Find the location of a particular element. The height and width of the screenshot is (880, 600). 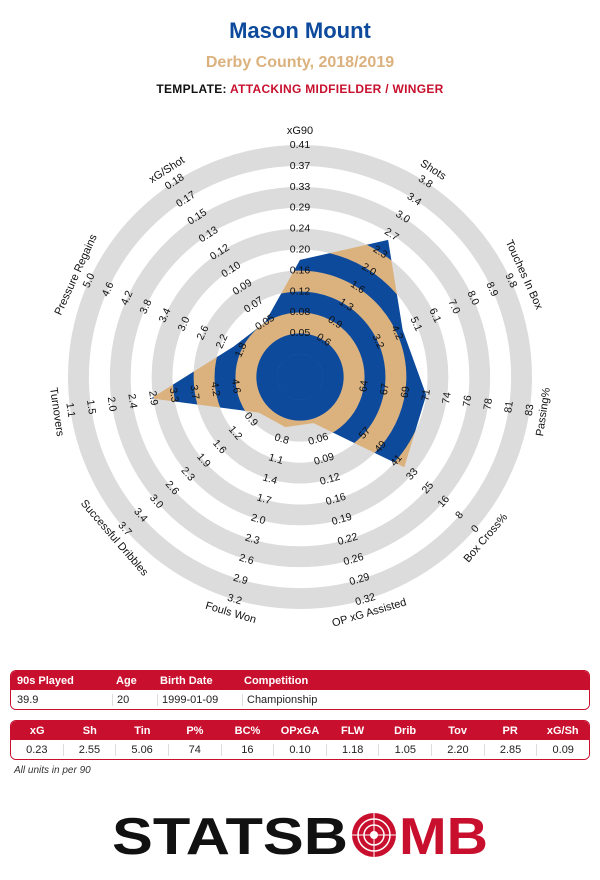

radar-tick-label: 2.4 is located at coordinates (132, 401).